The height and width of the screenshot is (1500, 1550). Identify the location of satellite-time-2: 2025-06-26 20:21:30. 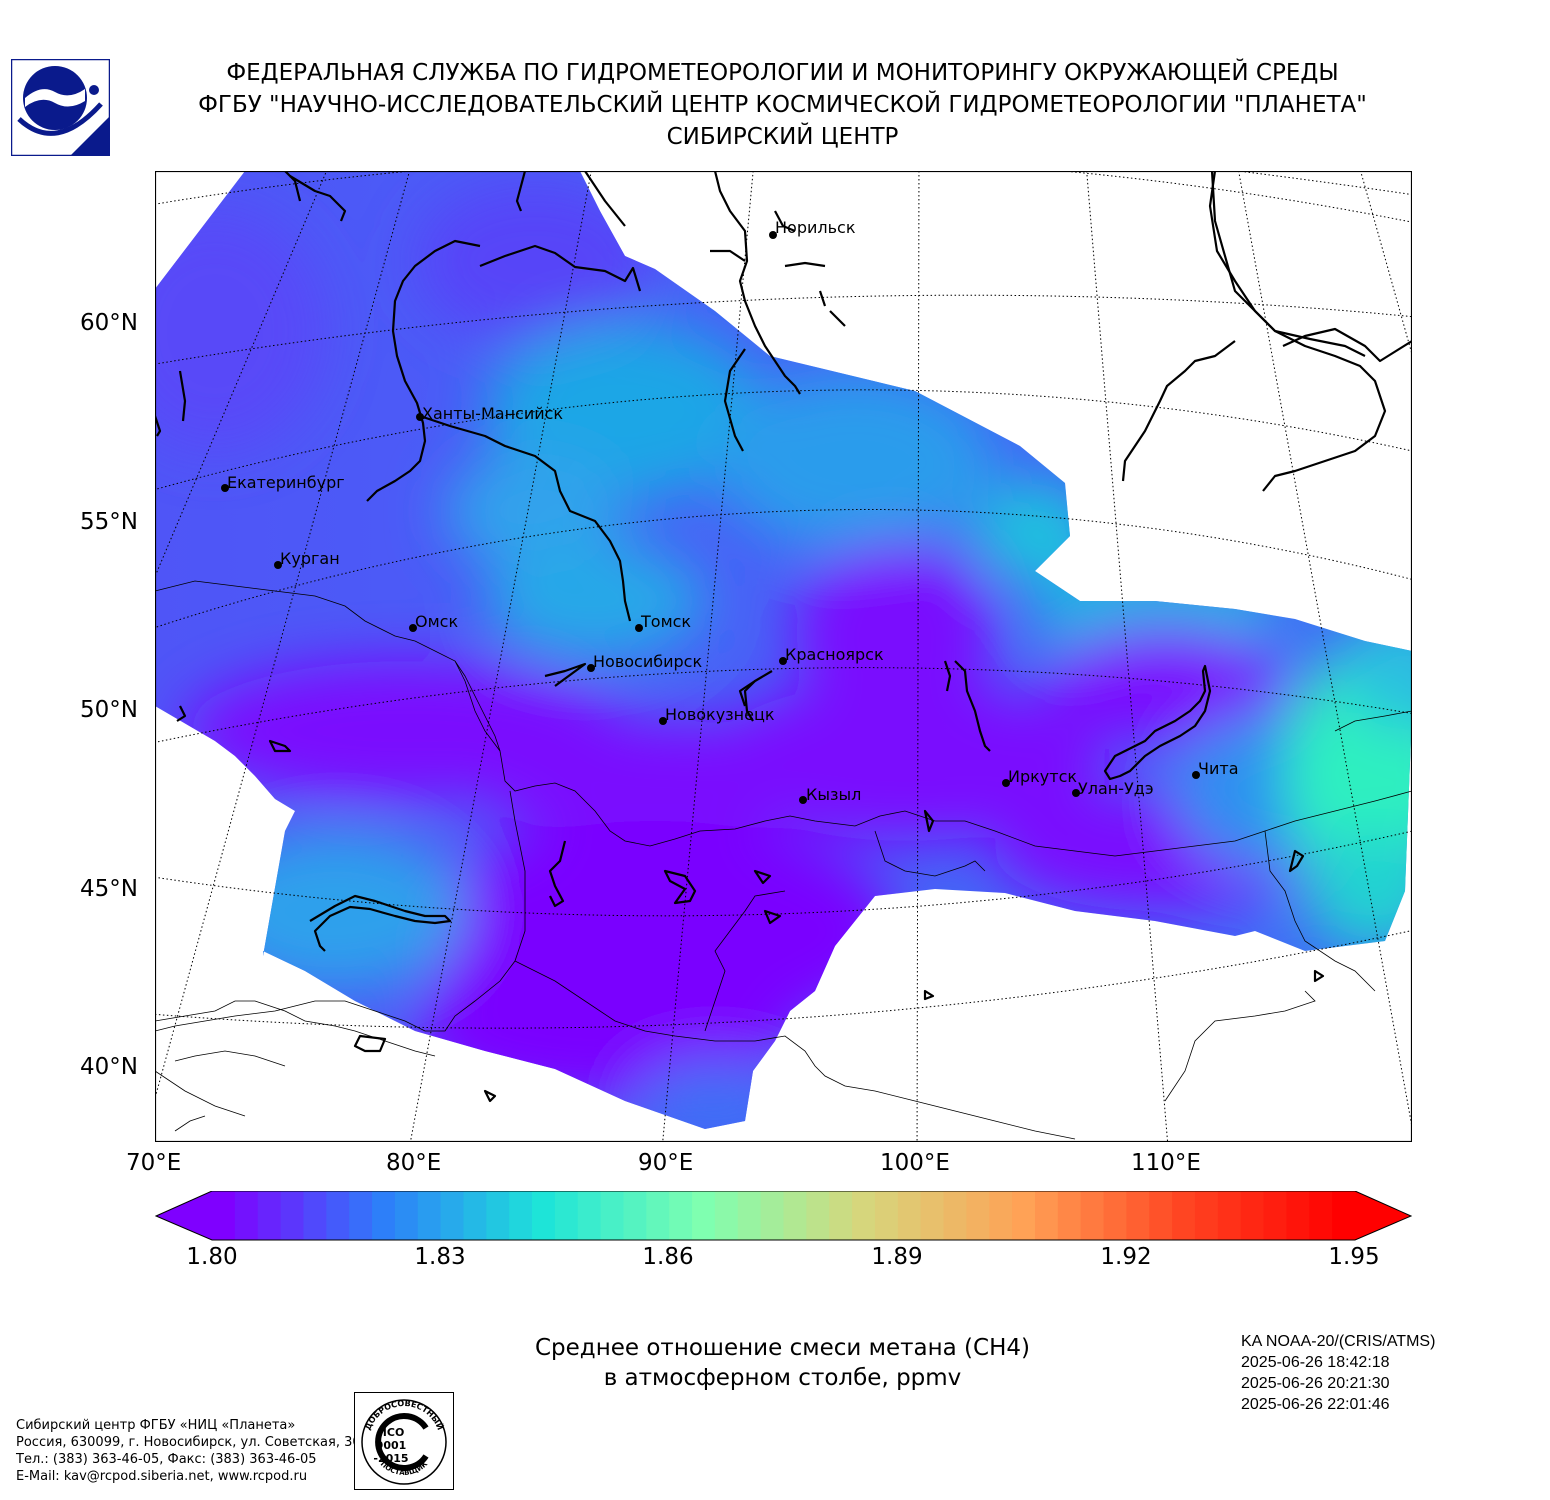
(1315, 1383).